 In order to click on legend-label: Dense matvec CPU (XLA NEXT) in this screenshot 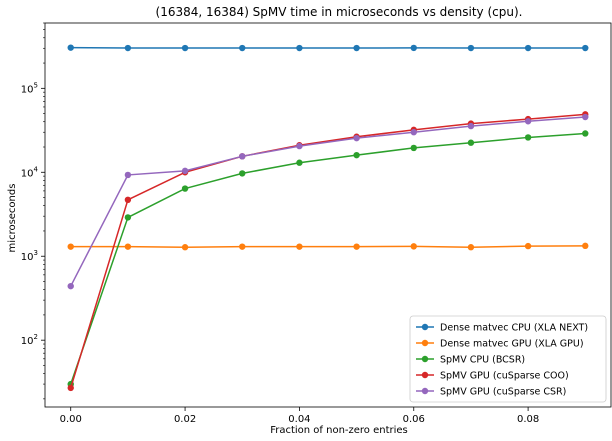, I will do `click(514, 328)`.